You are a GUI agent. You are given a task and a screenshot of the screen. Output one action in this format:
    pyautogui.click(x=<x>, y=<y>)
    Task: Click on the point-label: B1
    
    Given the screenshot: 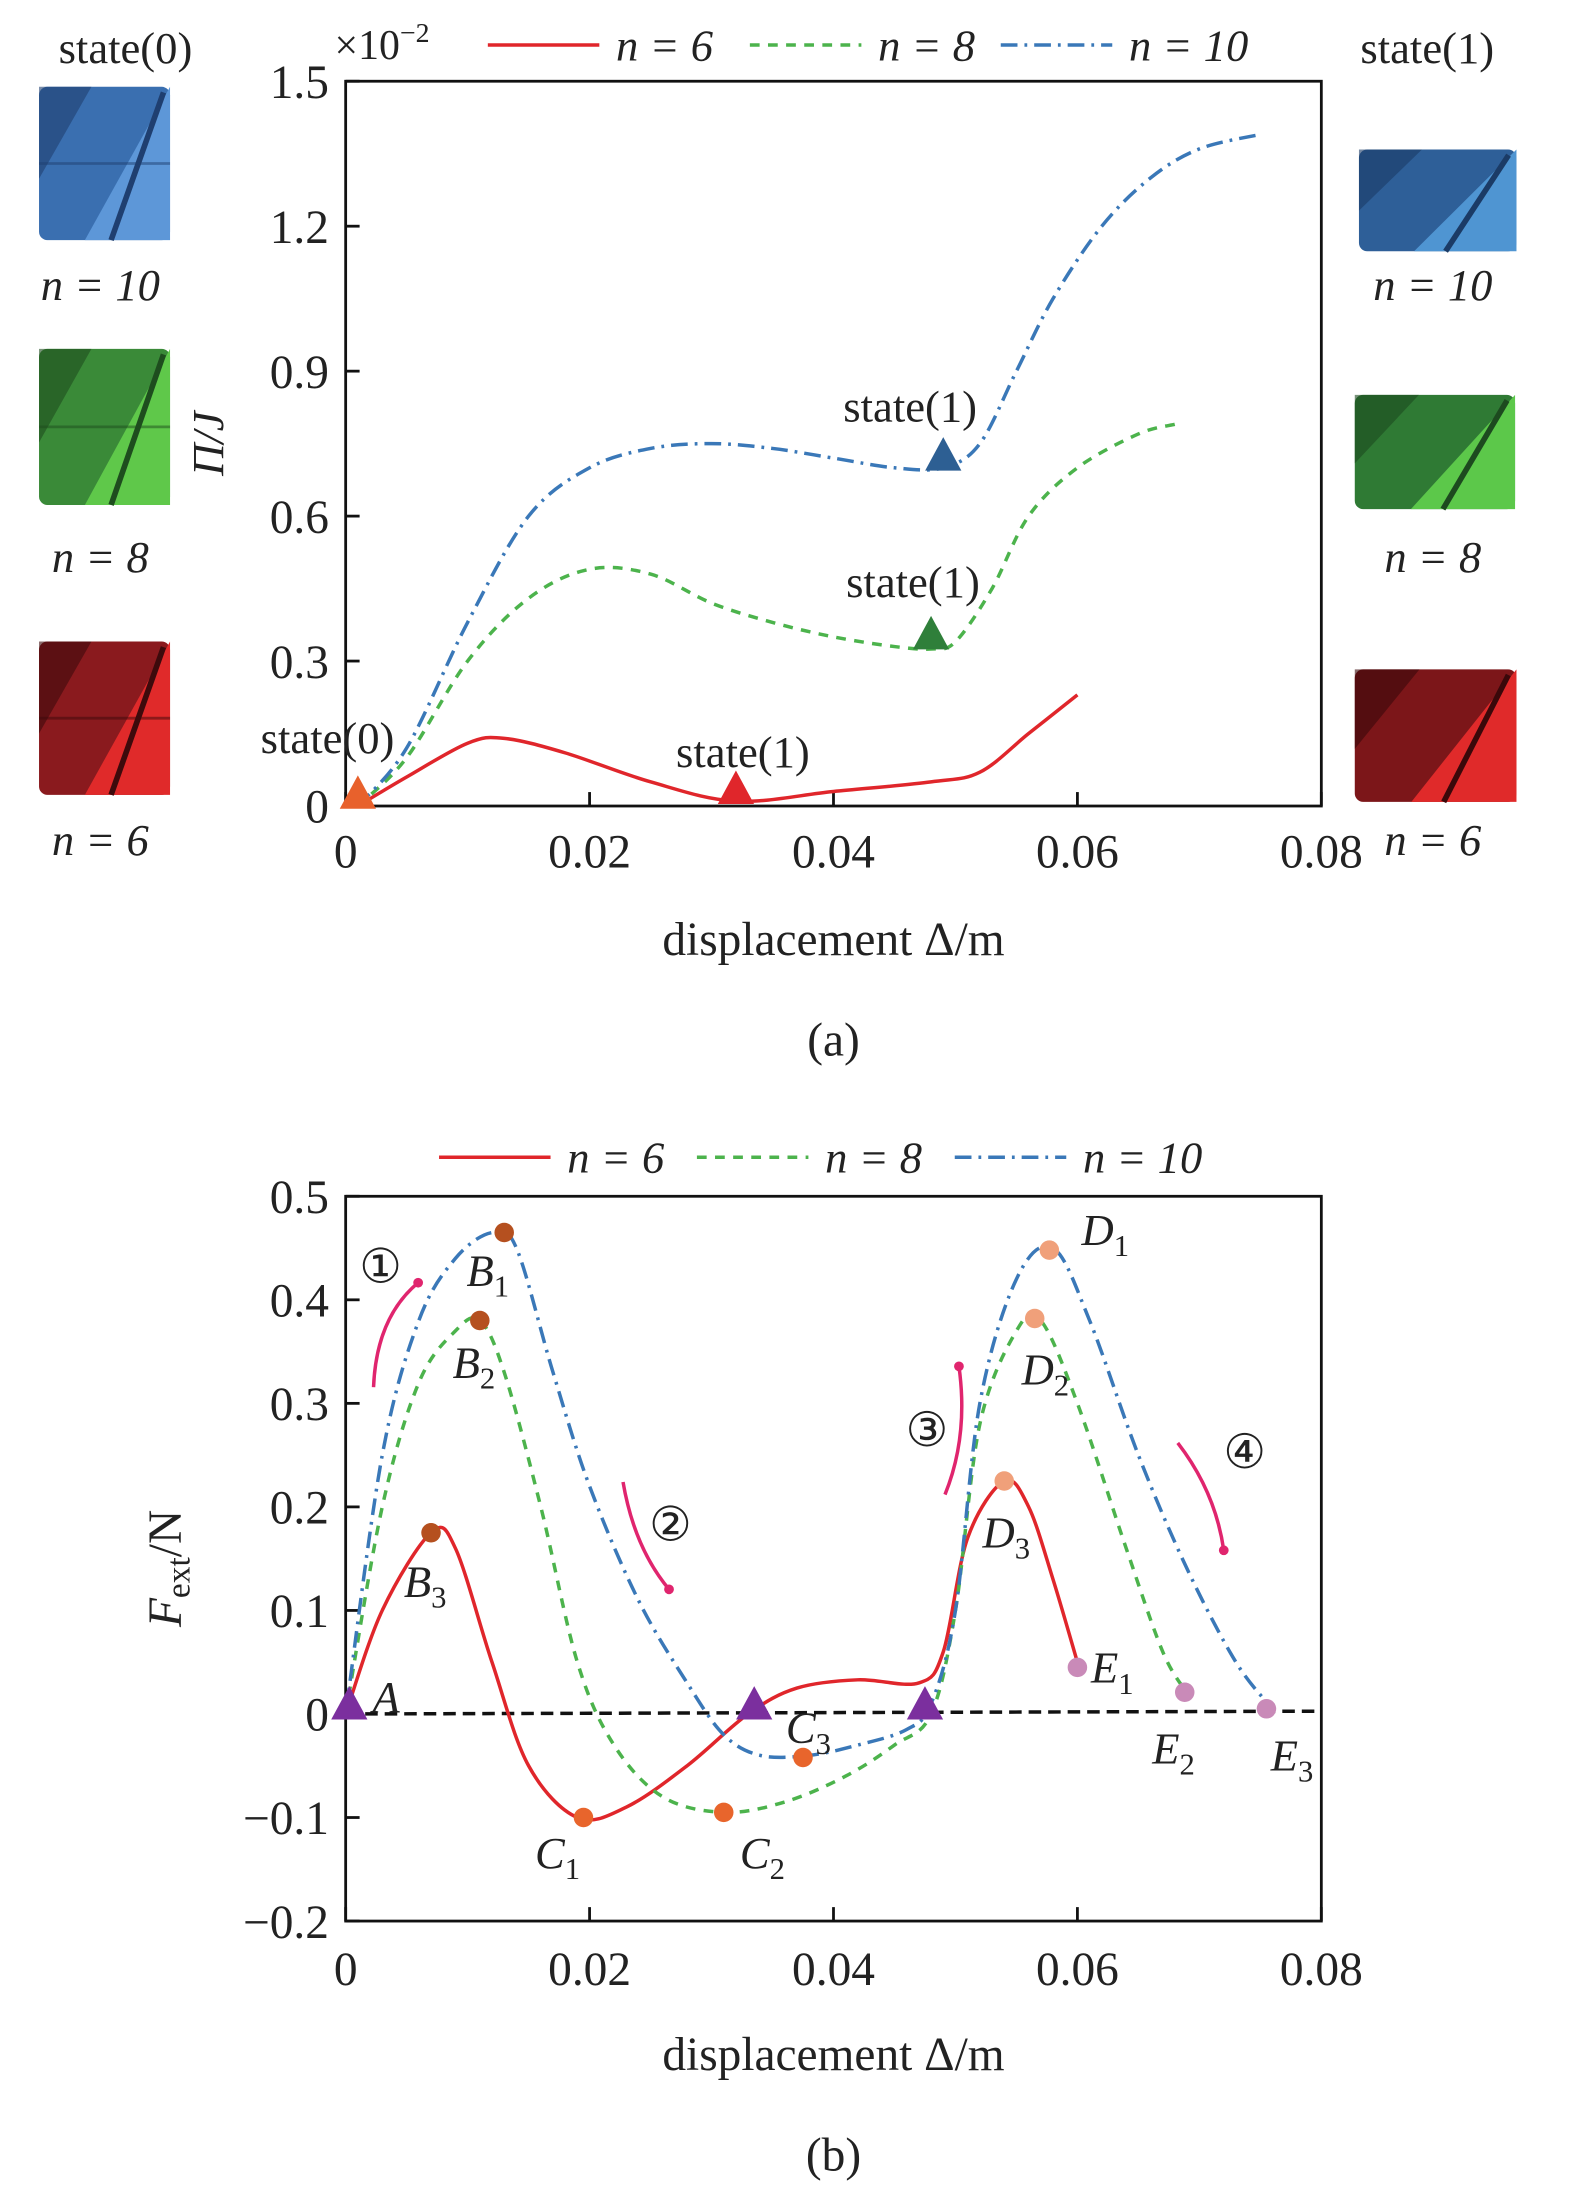 What is the action you would take?
    pyautogui.click(x=488, y=1274)
    